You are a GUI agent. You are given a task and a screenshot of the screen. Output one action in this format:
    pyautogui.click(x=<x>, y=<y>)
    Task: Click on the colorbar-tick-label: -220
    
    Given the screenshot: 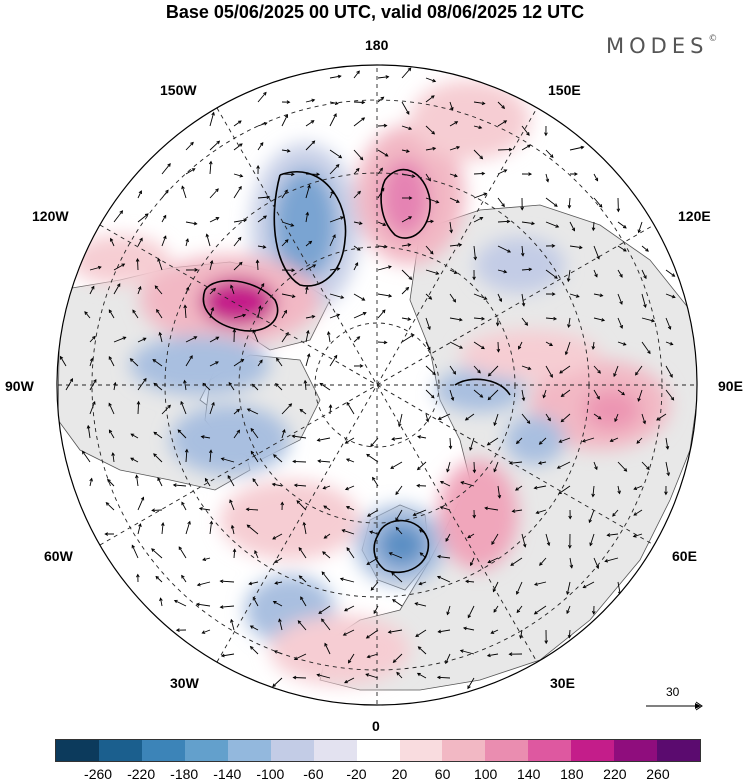 What is the action you would take?
    pyautogui.click(x=141, y=774)
    